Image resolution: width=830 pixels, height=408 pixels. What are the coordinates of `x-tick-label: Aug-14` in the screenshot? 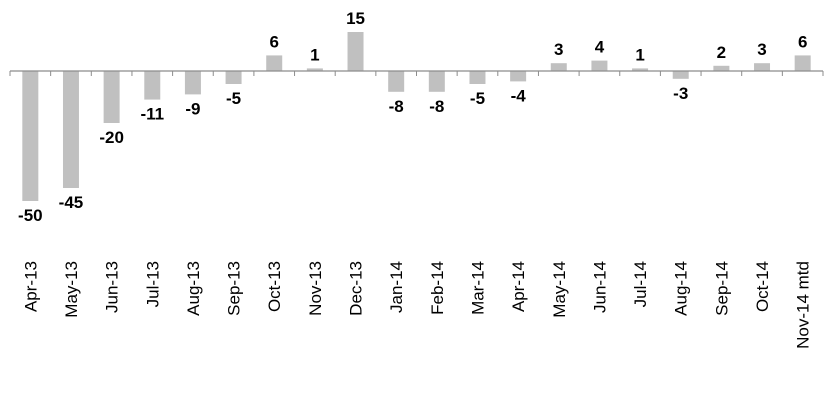 It's located at (681, 288).